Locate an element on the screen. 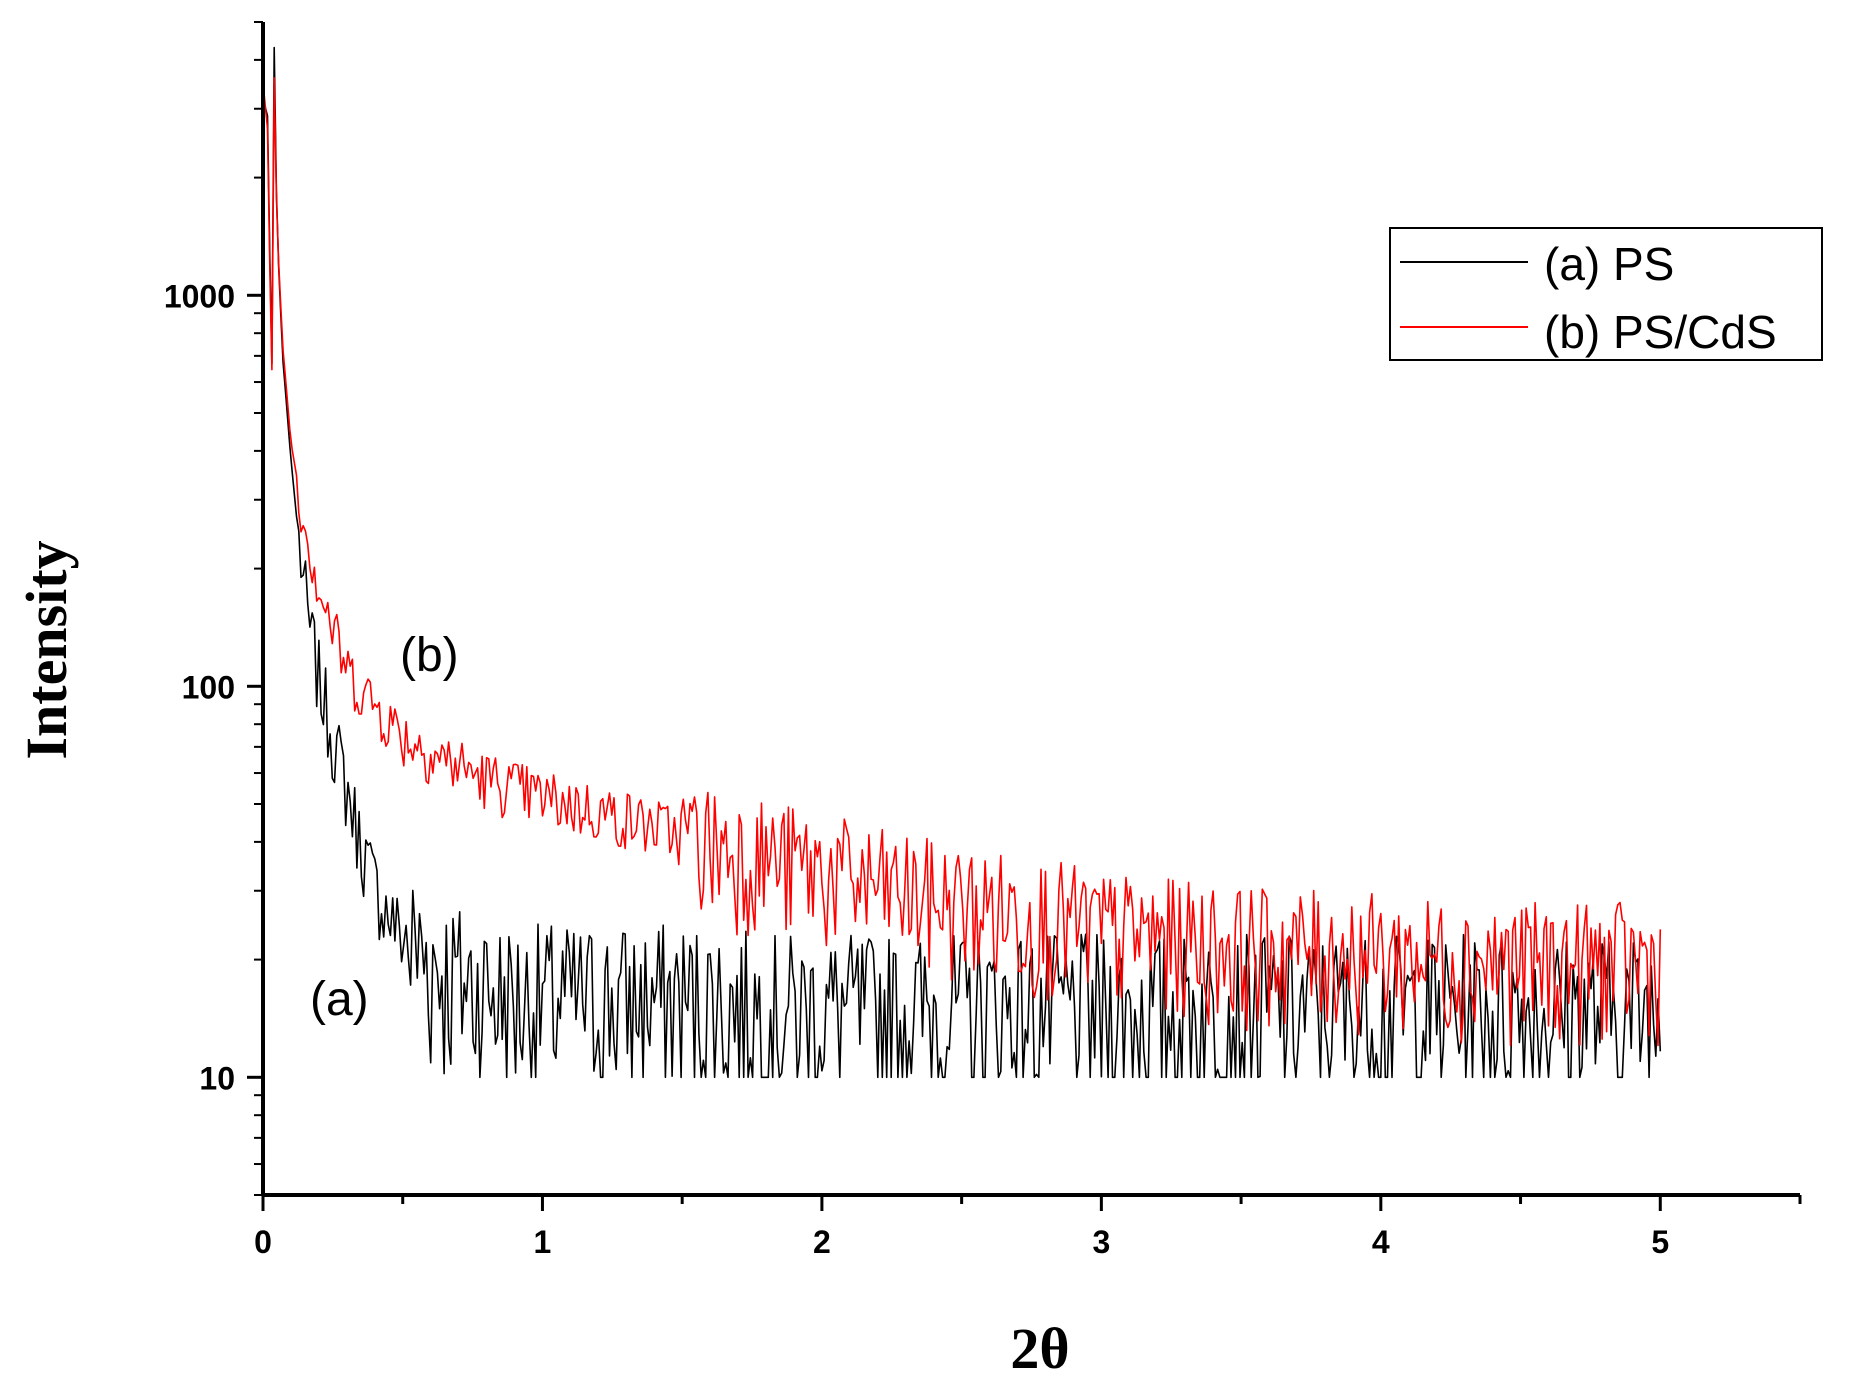 The image size is (1858, 1378). series-a-annotation: (a) is located at coordinates (339, 999).